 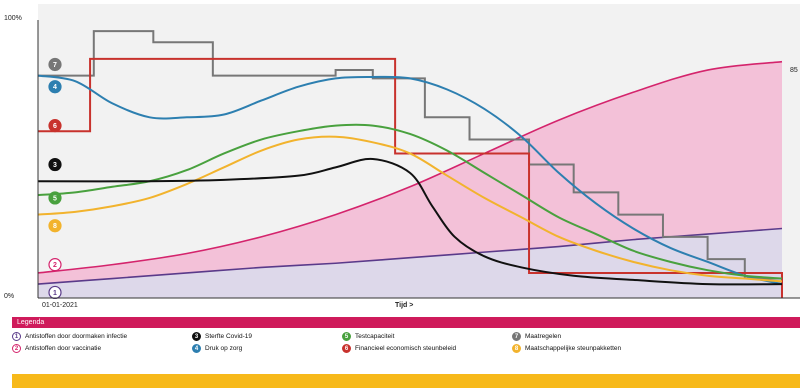 I want to click on legend-item-4: 4 Druk op zorg, so click(x=217, y=348).